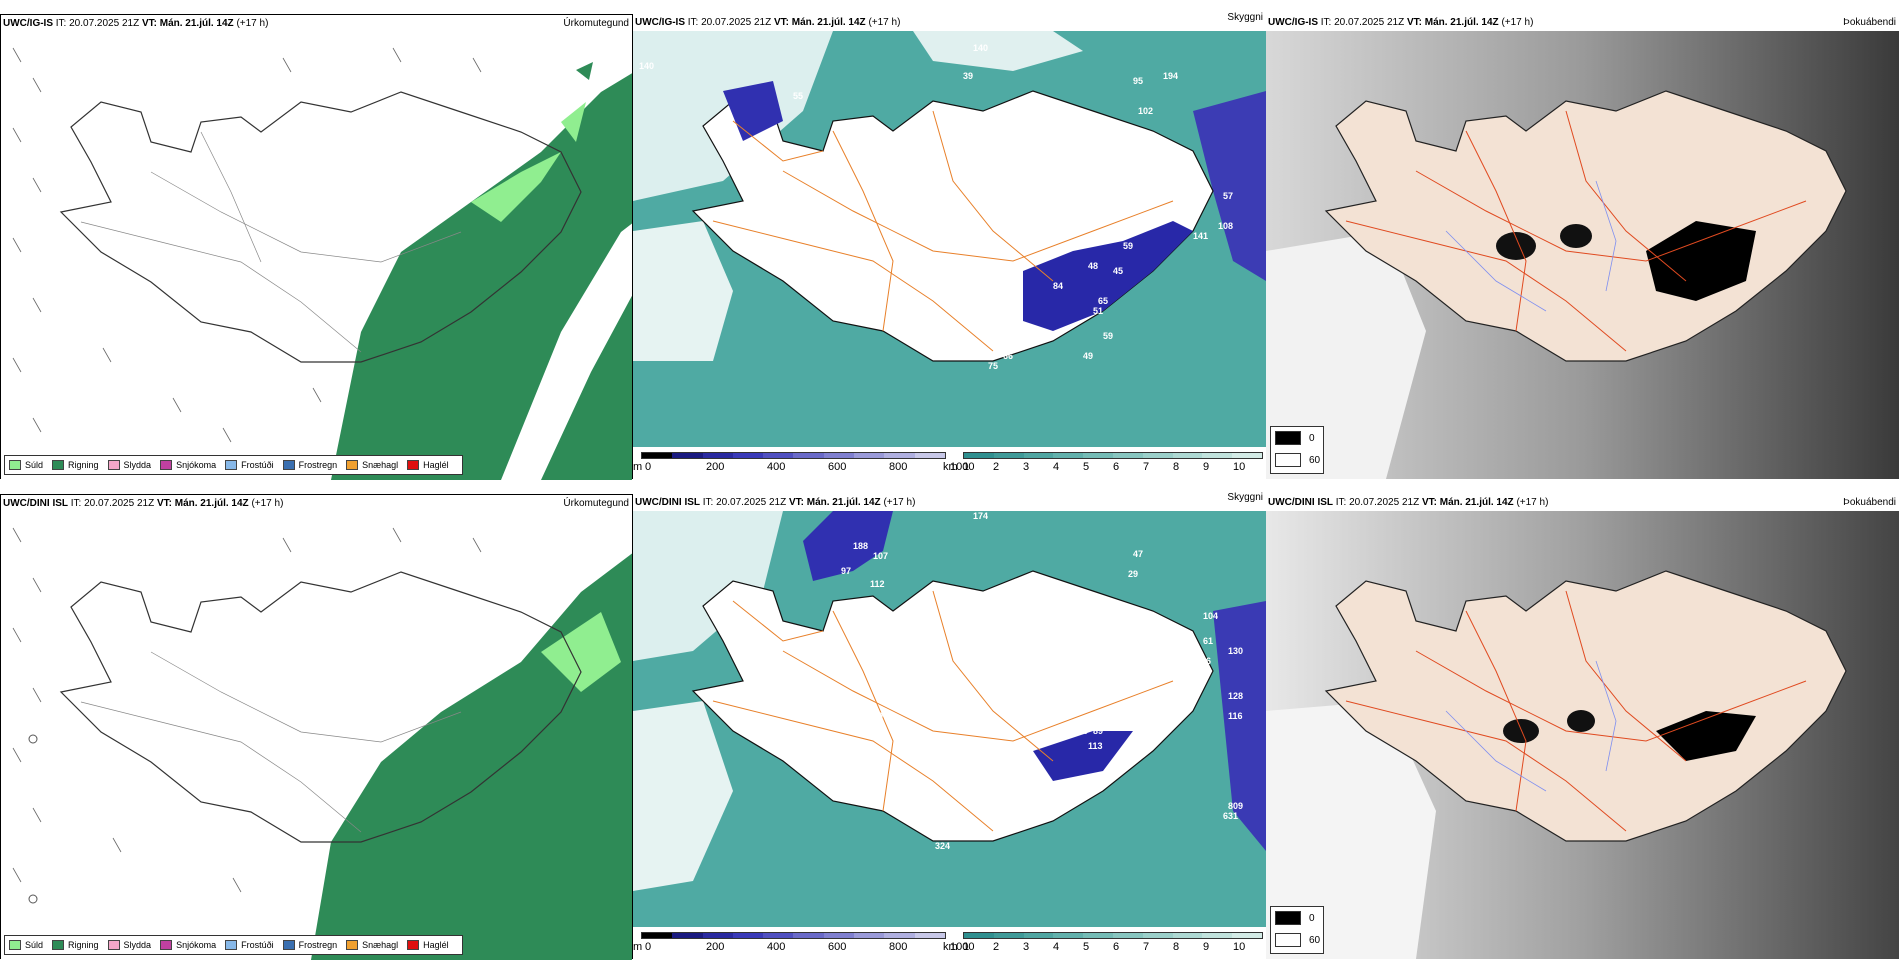 This screenshot has height=960, width=1900. What do you see at coordinates (1108, 716) in the screenshot?
I see `visibility-value-label: 62` at bounding box center [1108, 716].